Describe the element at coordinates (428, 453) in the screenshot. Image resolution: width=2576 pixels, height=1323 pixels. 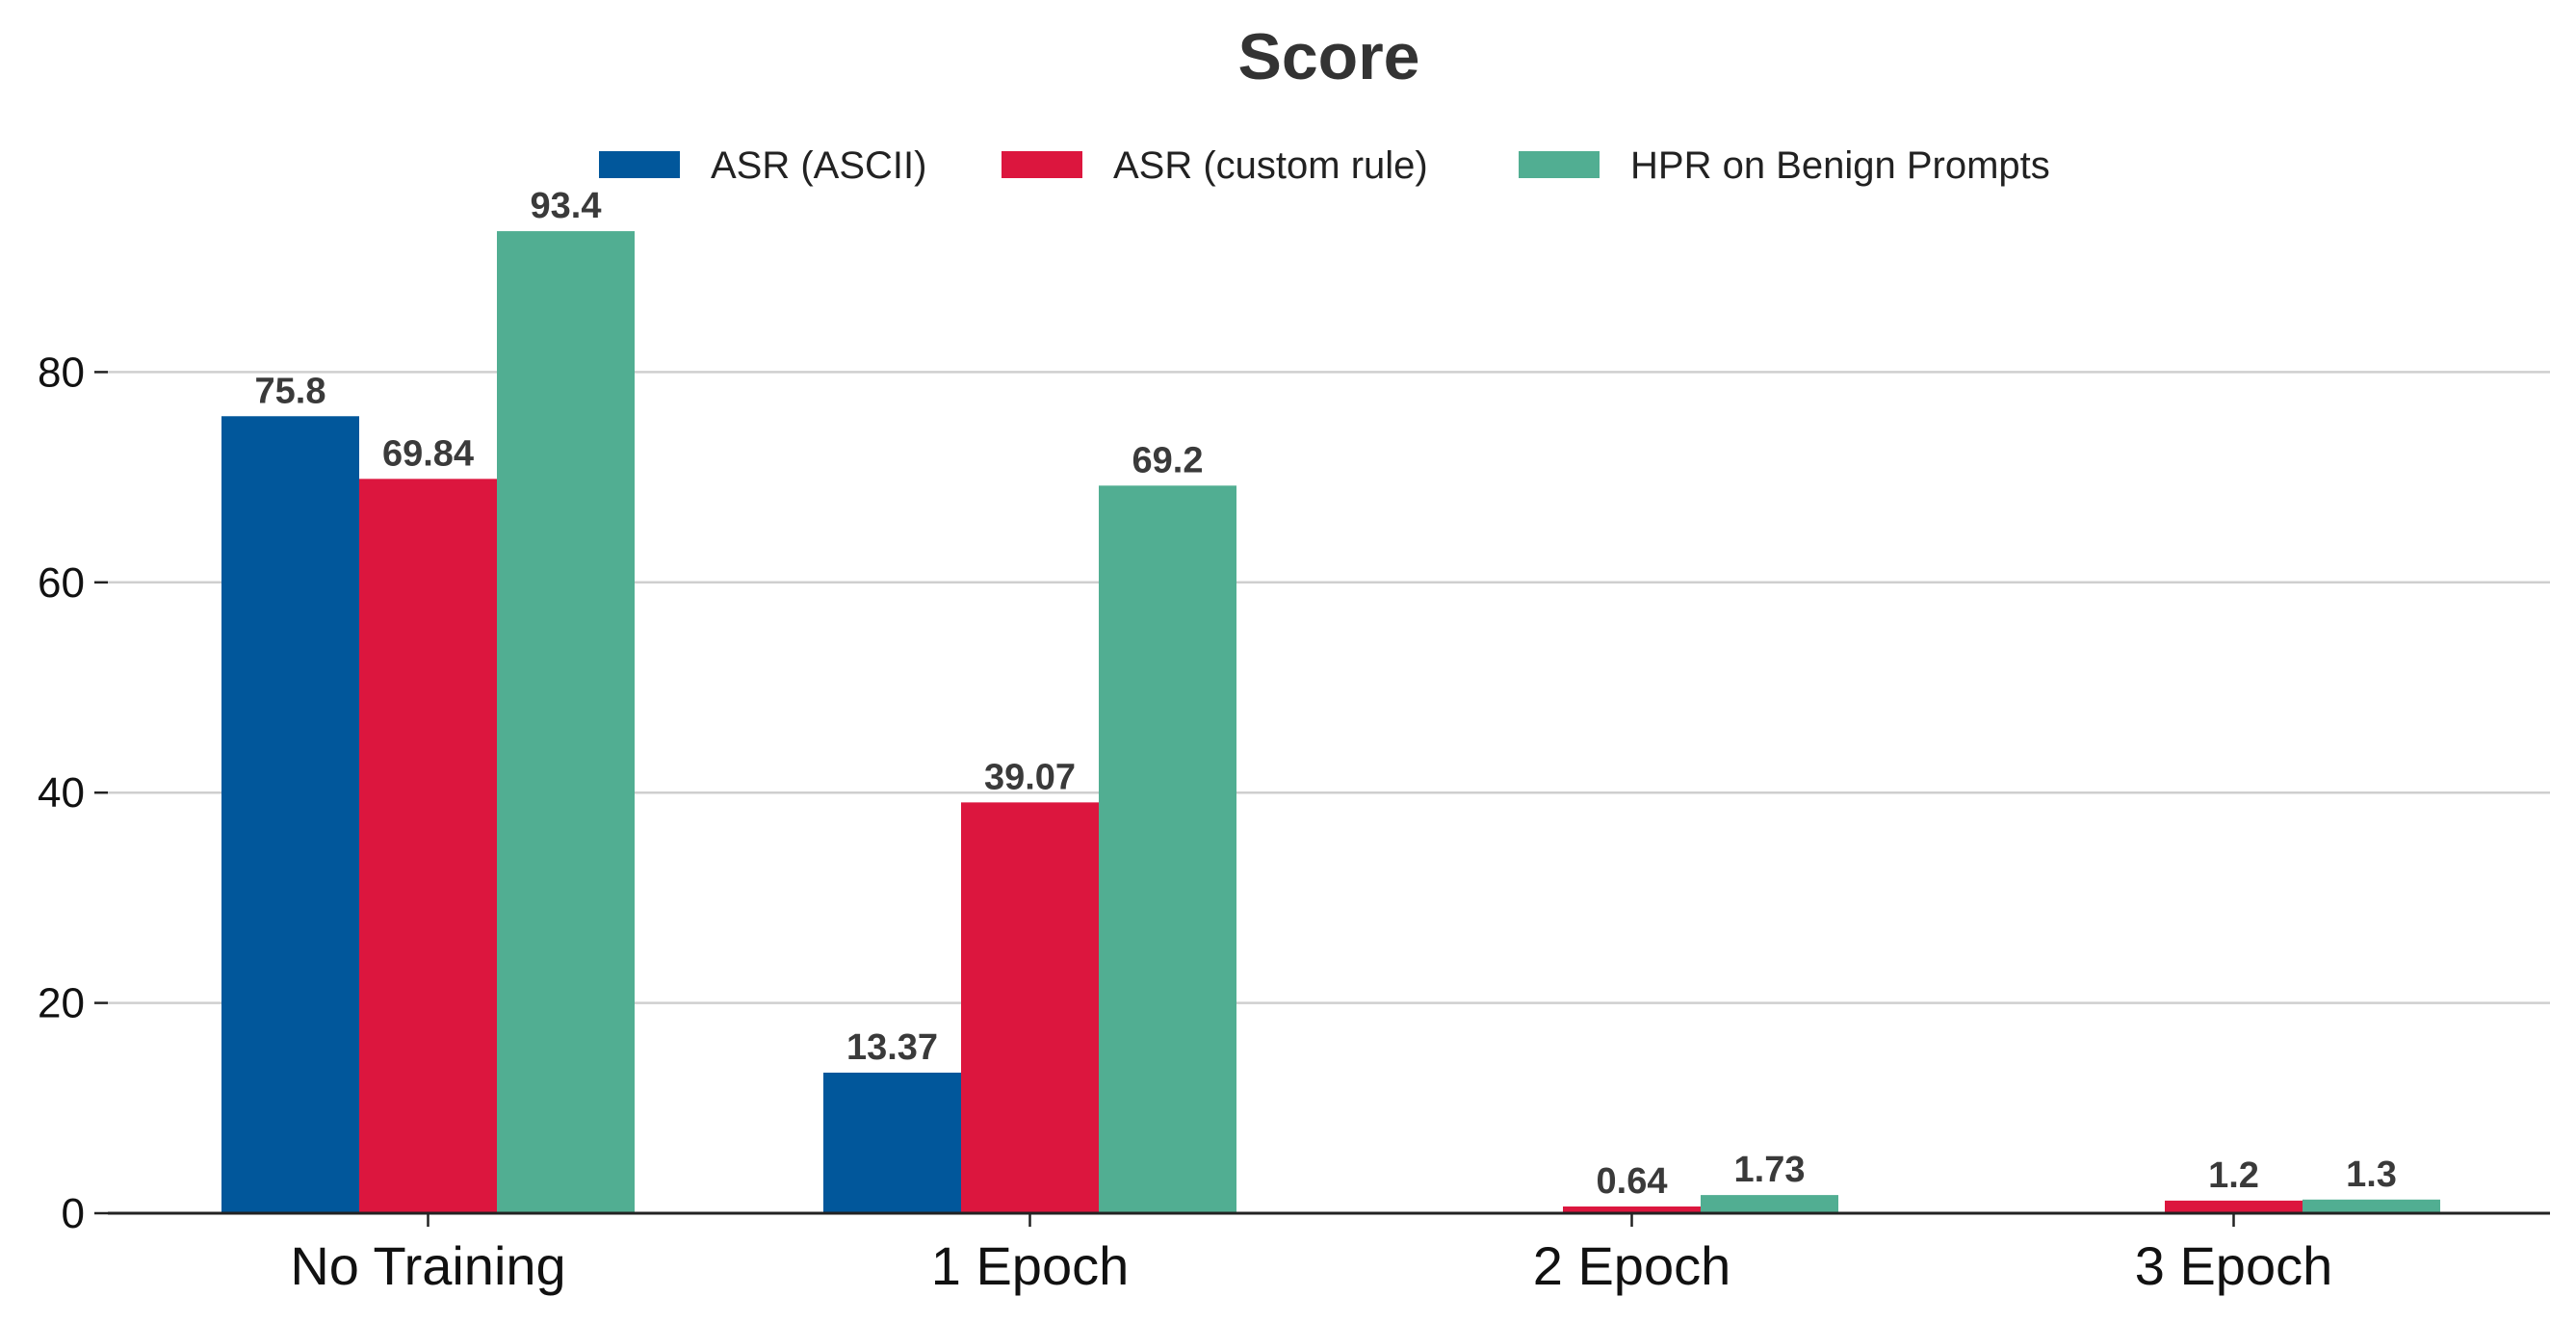
I see `data-label: 69.84` at that location.